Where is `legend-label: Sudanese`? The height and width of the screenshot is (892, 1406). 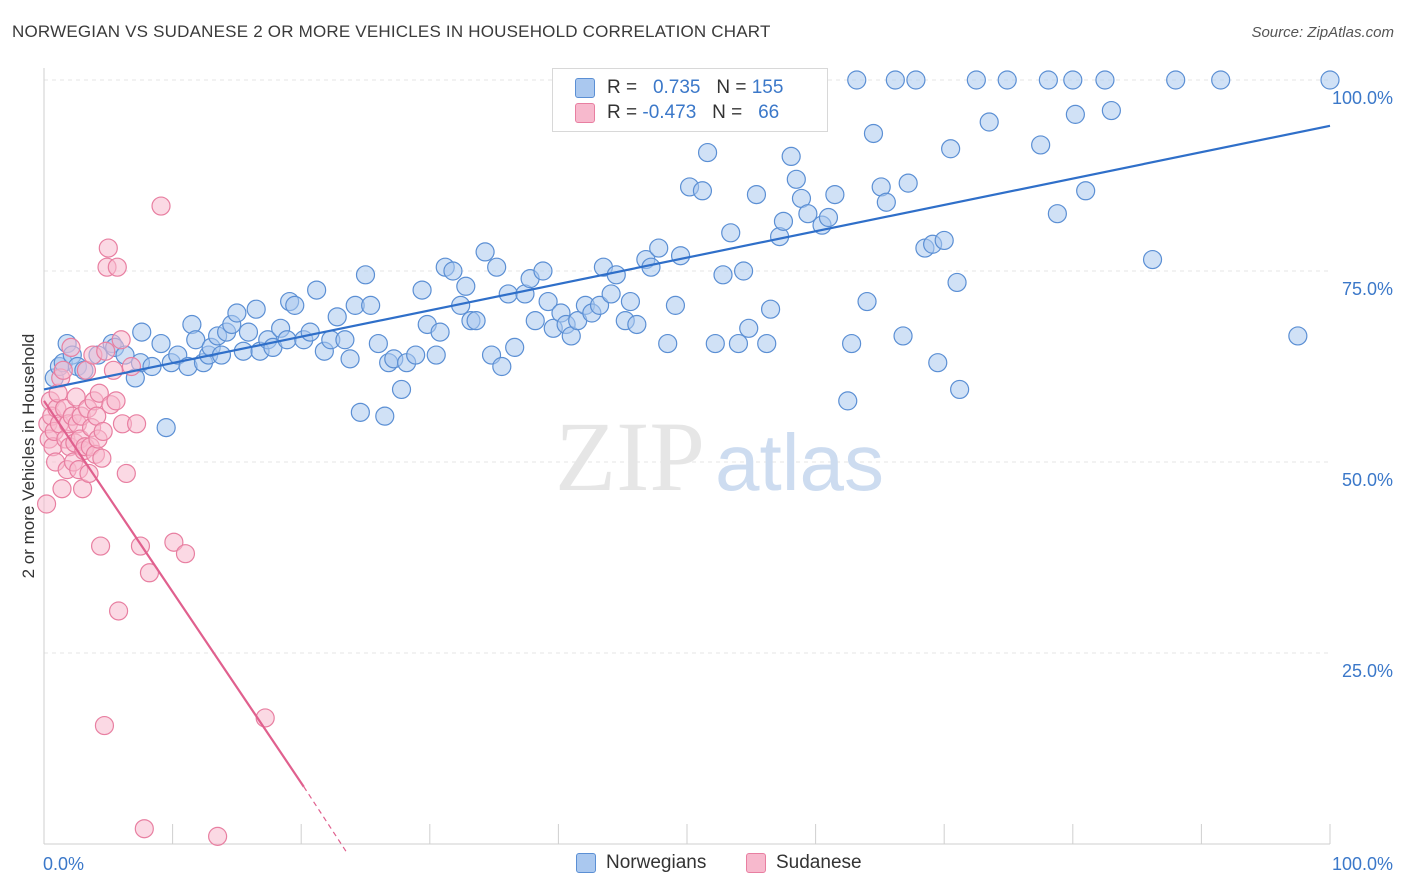
legend-label: Sudanese is located at coordinates (819, 862).